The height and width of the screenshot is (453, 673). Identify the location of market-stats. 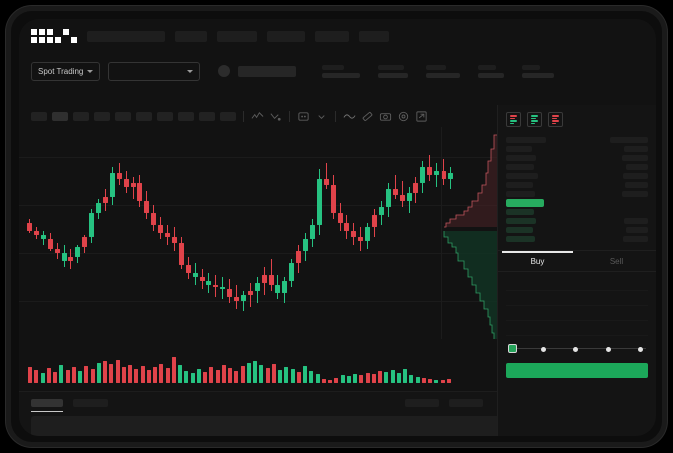
(438, 71).